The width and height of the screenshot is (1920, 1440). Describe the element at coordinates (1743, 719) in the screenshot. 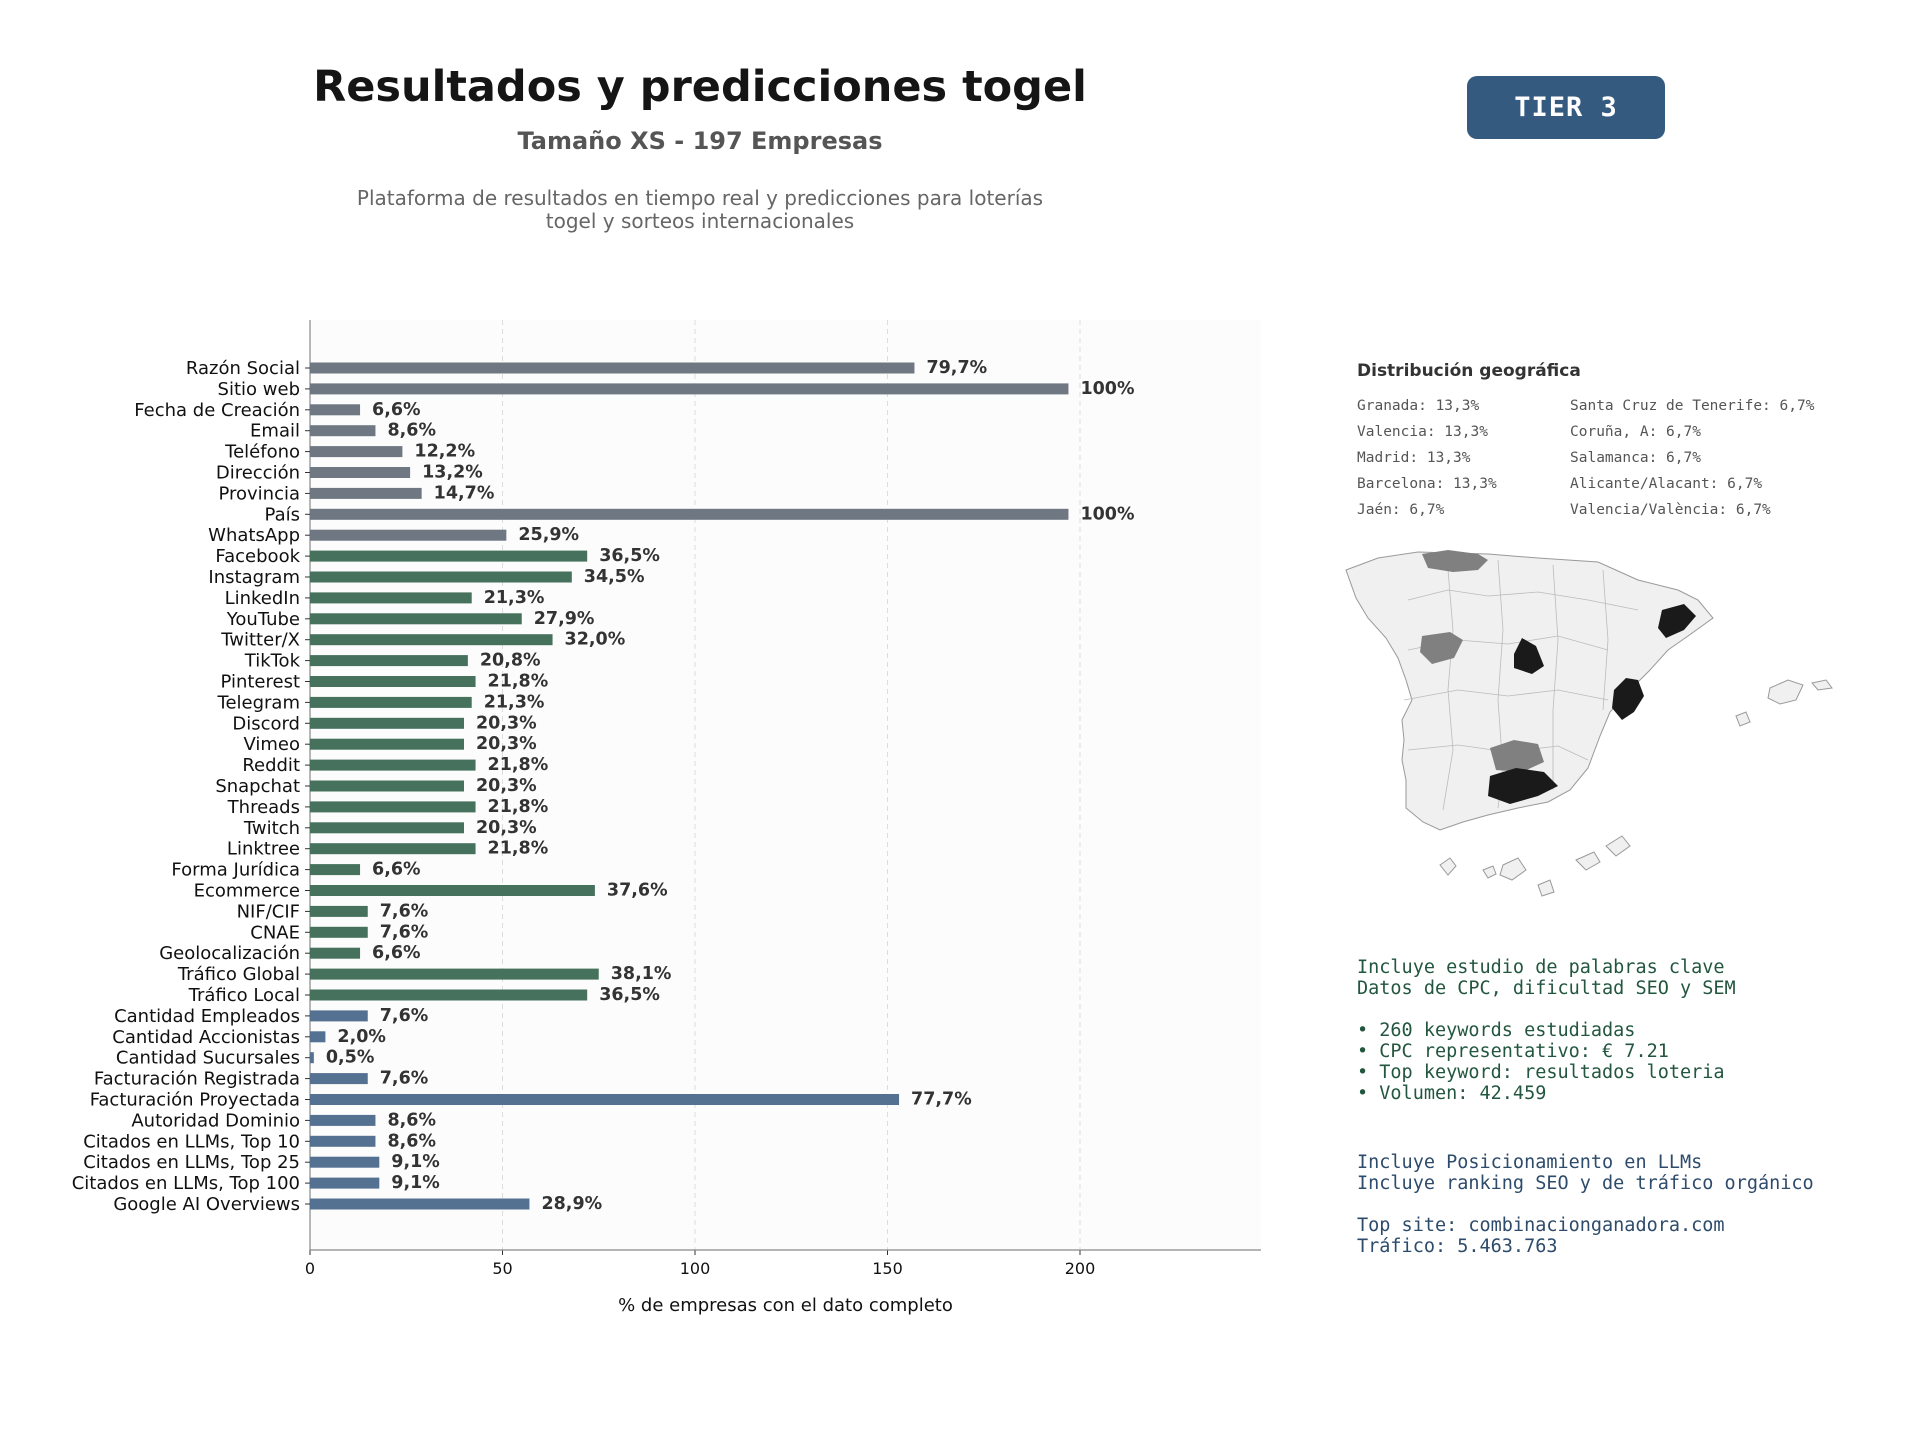

I see `balearic-ibiza` at that location.